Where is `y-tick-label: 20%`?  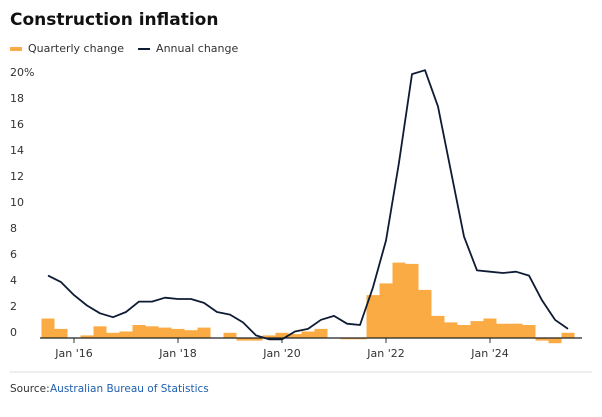 y-tick-label: 20% is located at coordinates (22, 72).